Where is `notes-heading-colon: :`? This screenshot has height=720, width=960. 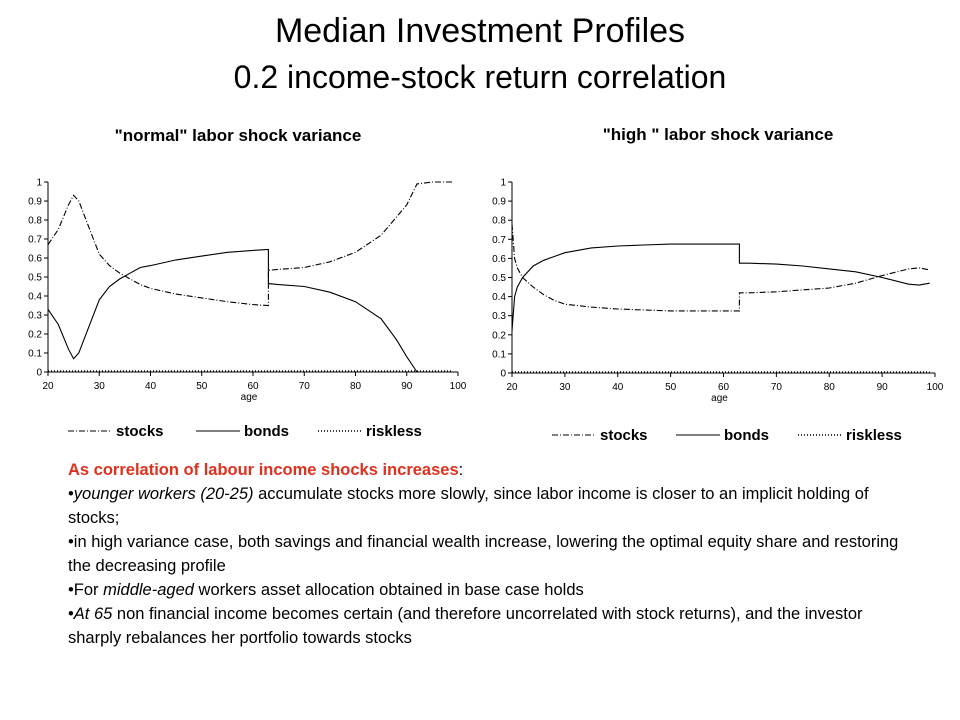 notes-heading-colon: : is located at coordinates (461, 470).